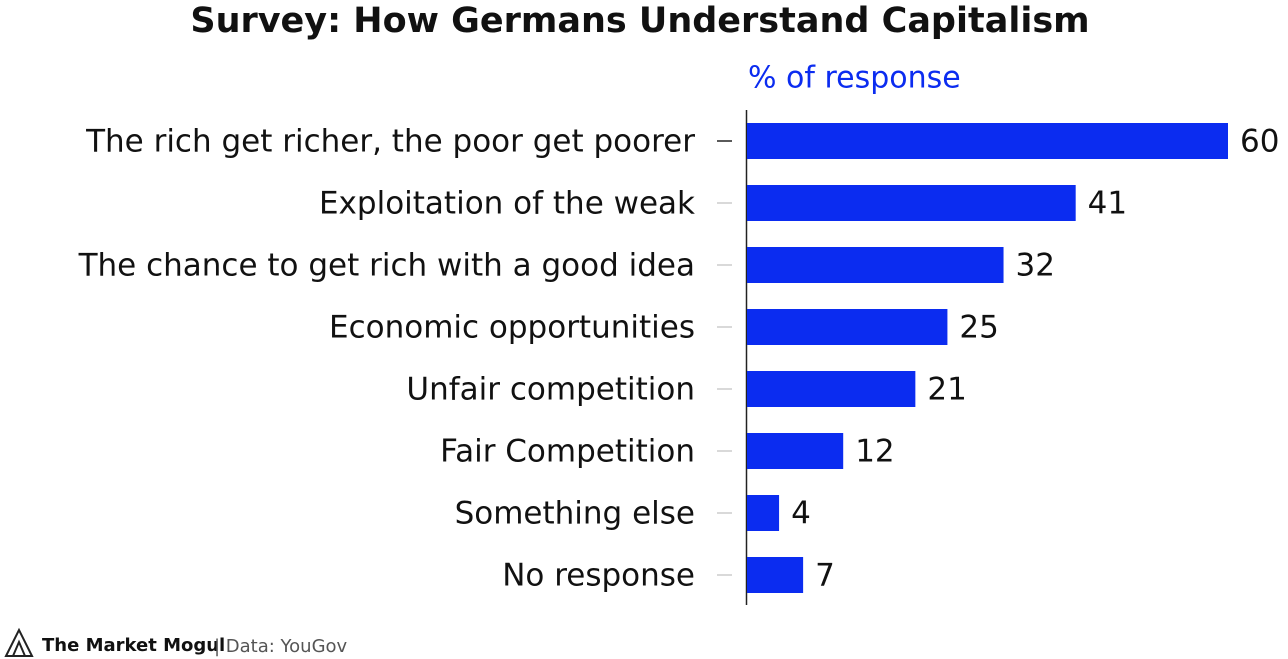 This screenshot has height=659, width=1288. What do you see at coordinates (386, 266) in the screenshot?
I see `category-label: The chance to get rich with a good idea` at bounding box center [386, 266].